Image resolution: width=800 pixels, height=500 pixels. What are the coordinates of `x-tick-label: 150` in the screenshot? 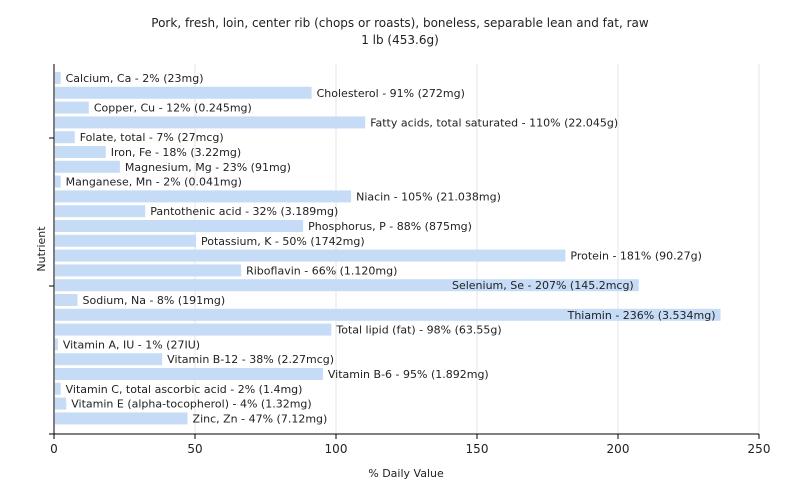 It's located at (477, 449).